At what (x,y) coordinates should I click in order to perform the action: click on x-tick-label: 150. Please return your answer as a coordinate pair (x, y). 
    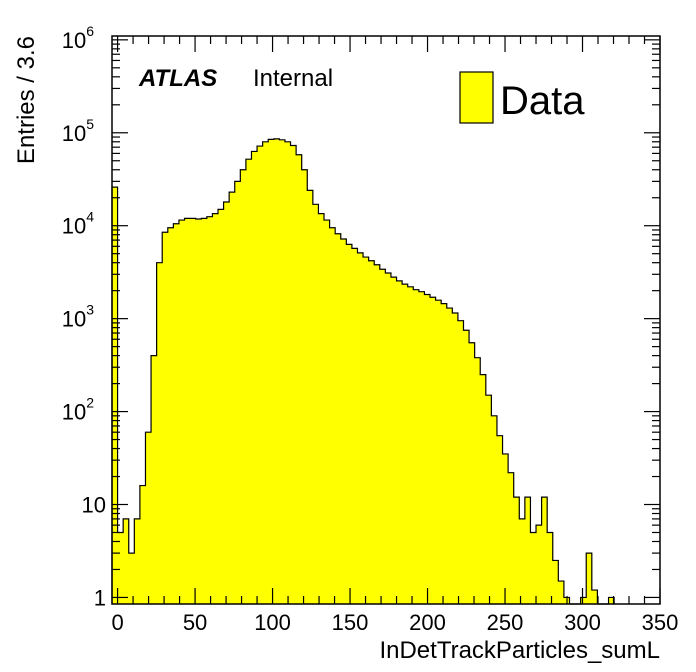
    Looking at the image, I should click on (350, 622).